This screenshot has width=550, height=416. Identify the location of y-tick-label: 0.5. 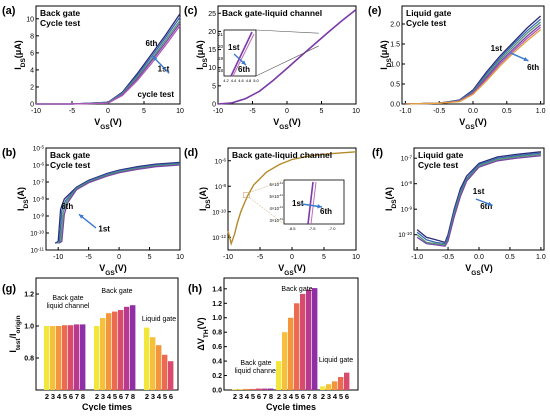
(395, 85).